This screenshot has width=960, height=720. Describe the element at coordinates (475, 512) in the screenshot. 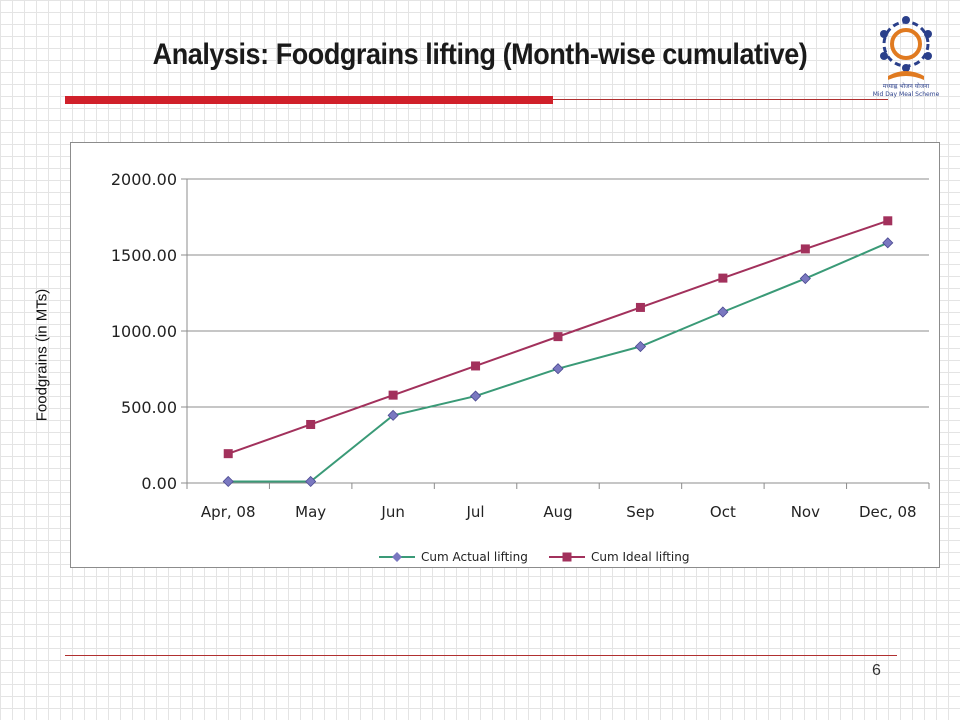

I see `x-tick-label: Jul` at that location.